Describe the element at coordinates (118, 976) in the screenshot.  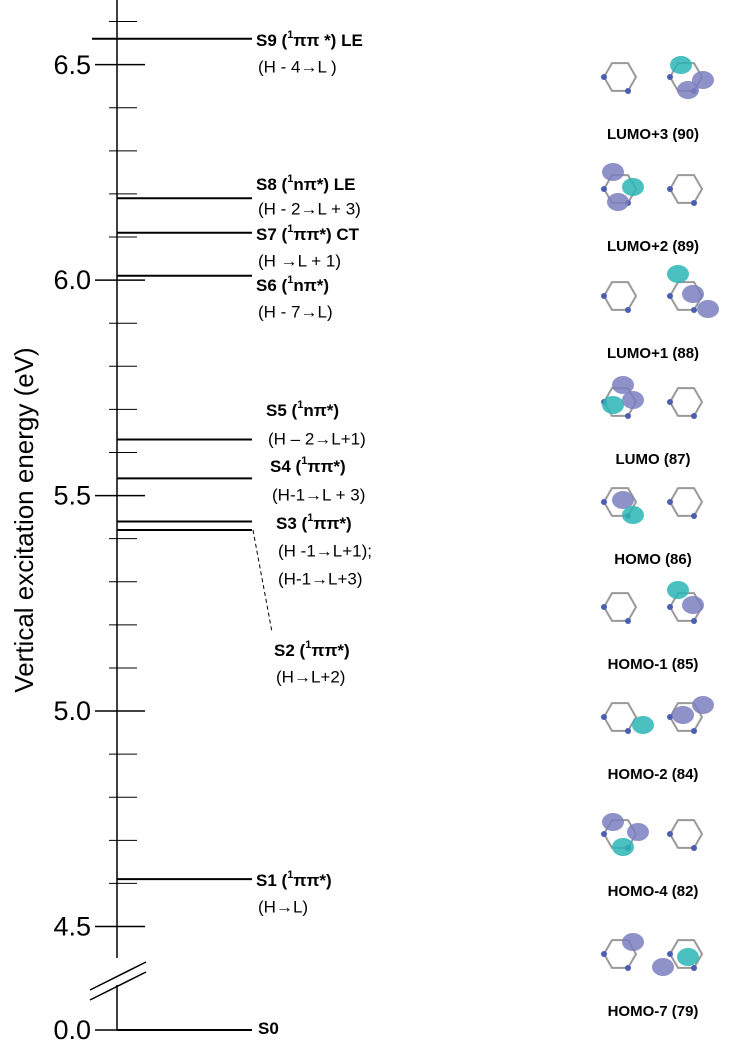
I see `axis-break` at that location.